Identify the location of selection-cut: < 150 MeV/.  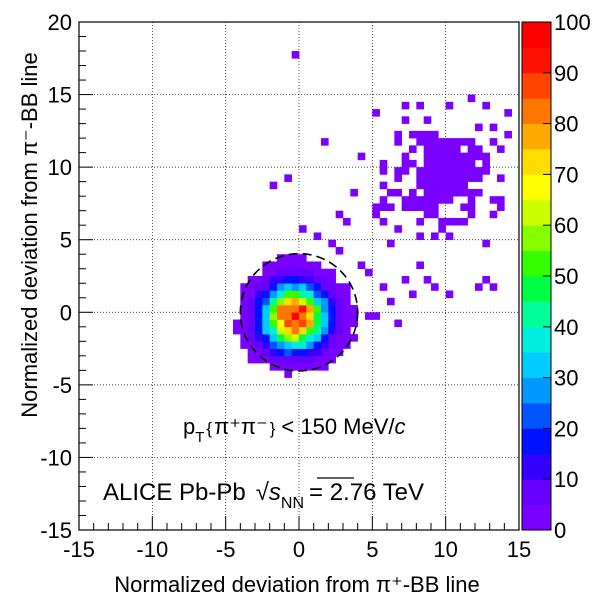
(338, 426).